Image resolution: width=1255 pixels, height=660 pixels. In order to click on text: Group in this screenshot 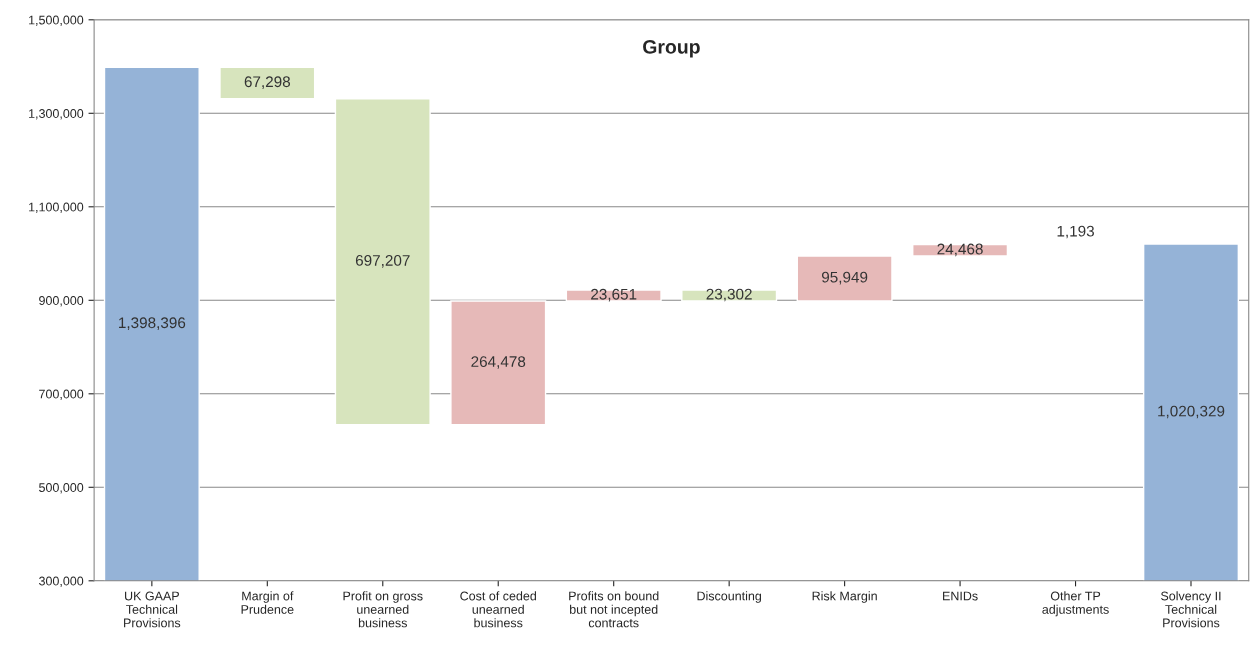, I will do `click(671, 48)`.